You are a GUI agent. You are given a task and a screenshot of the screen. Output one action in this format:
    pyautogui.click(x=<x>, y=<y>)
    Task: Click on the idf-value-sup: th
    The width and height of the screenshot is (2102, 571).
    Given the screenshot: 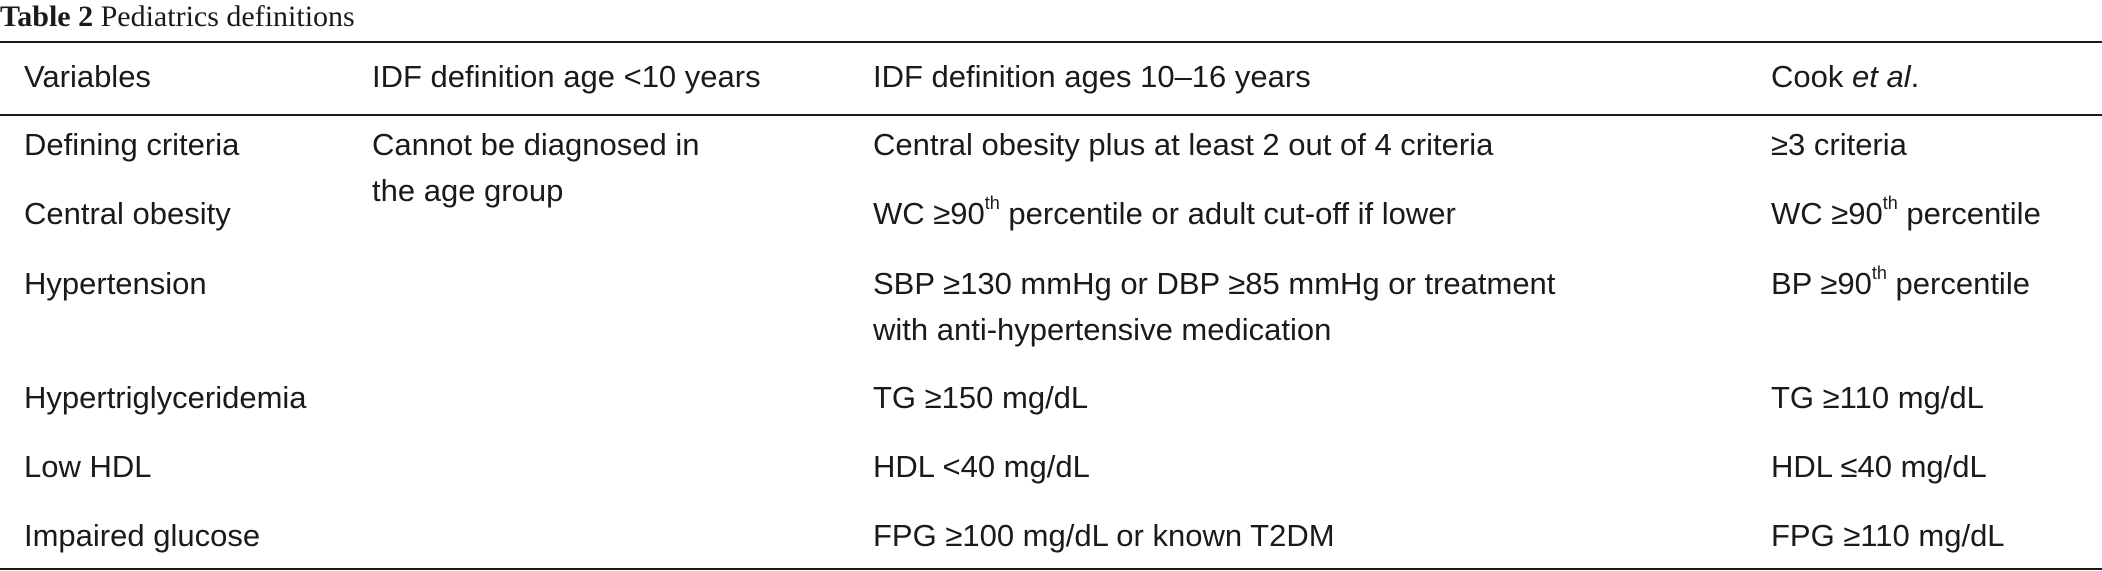 What is the action you would take?
    pyautogui.click(x=992, y=202)
    